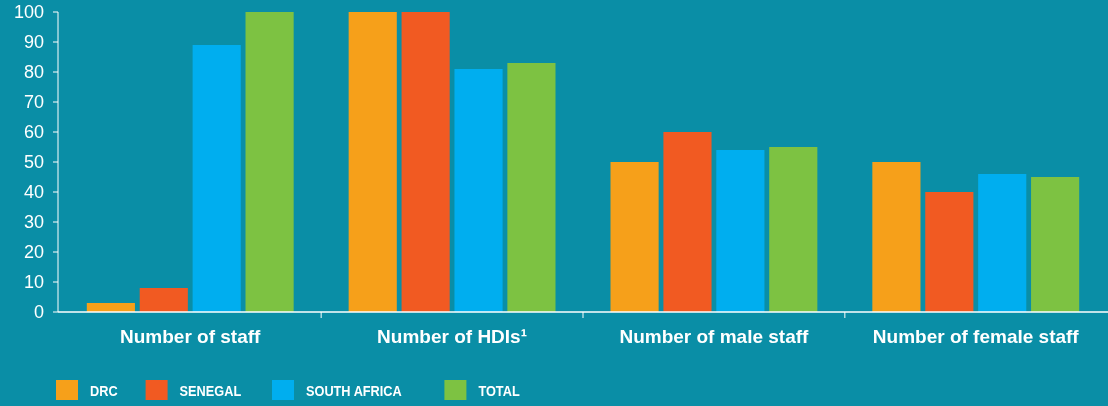  I want to click on y-tick-label: 0, so click(38, 312).